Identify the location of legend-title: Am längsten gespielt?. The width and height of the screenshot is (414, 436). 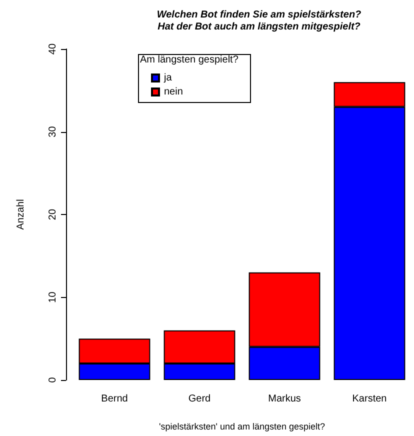
(189, 60).